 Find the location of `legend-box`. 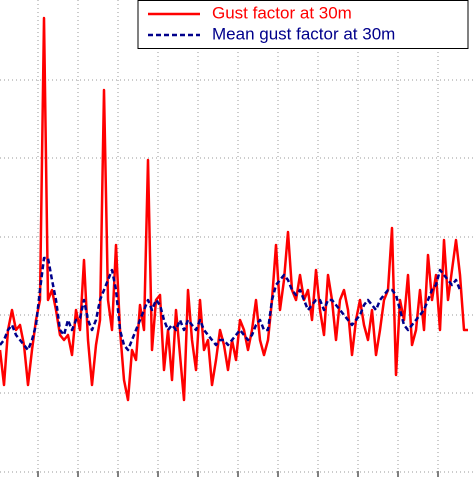

legend-box is located at coordinates (303, 24).